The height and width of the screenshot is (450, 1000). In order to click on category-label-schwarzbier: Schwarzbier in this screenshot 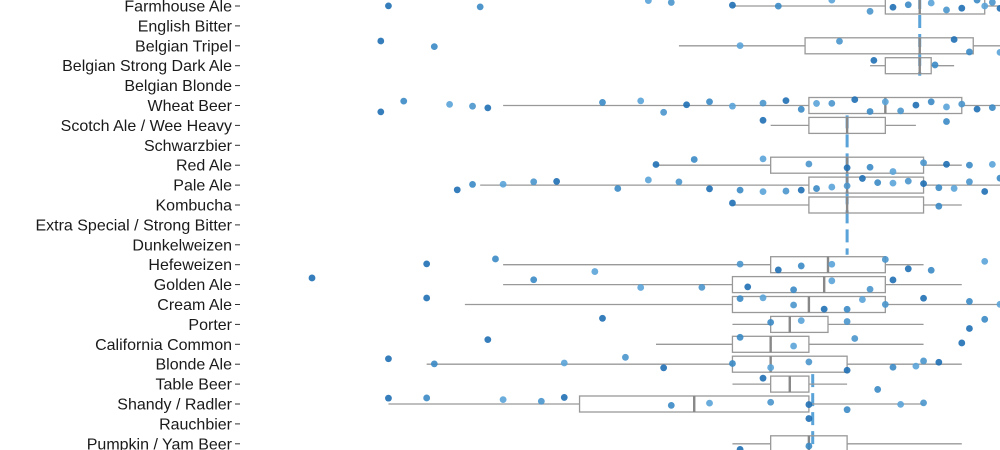, I will do `click(188, 146)`.